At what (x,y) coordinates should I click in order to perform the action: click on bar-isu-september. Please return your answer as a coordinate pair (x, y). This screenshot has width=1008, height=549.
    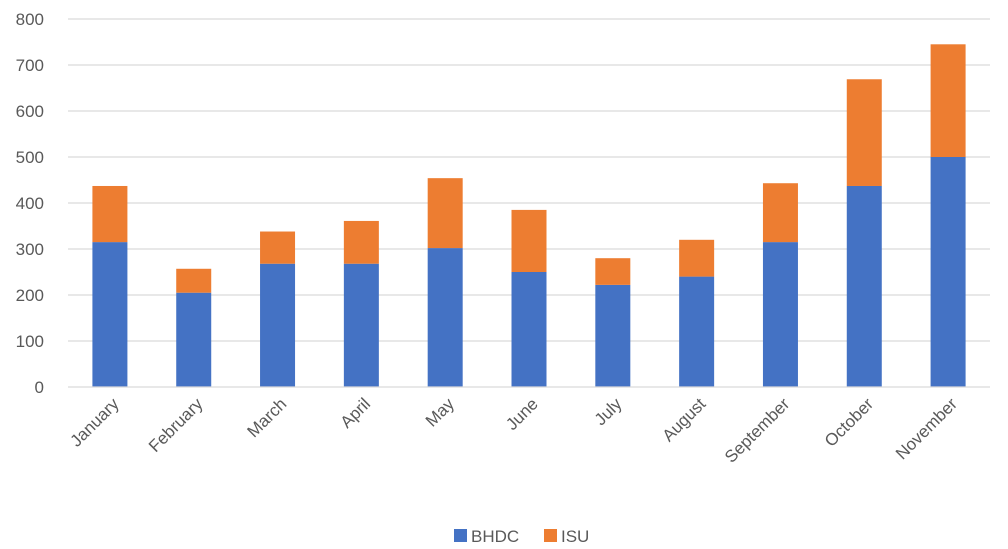
    Looking at the image, I should click on (780, 213).